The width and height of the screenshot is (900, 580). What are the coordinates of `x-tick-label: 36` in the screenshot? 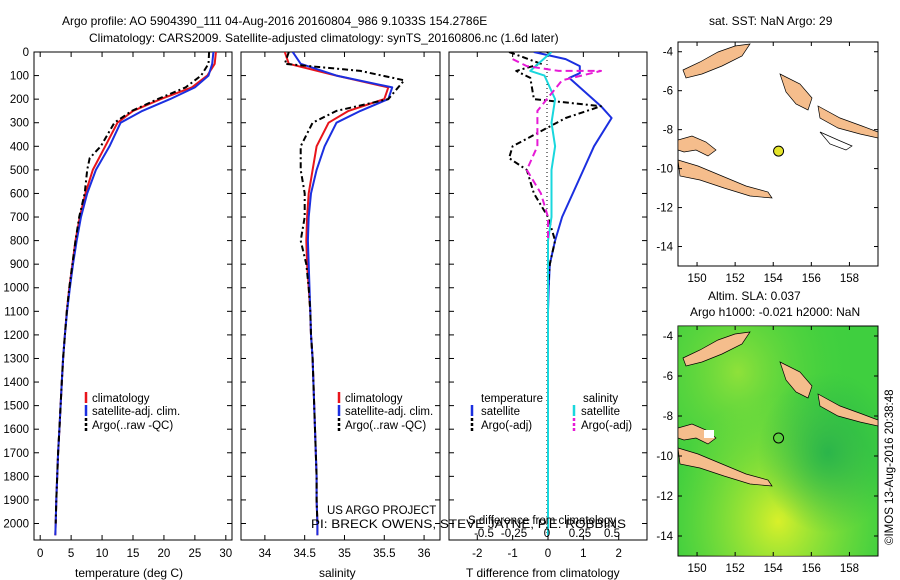 It's located at (424, 554).